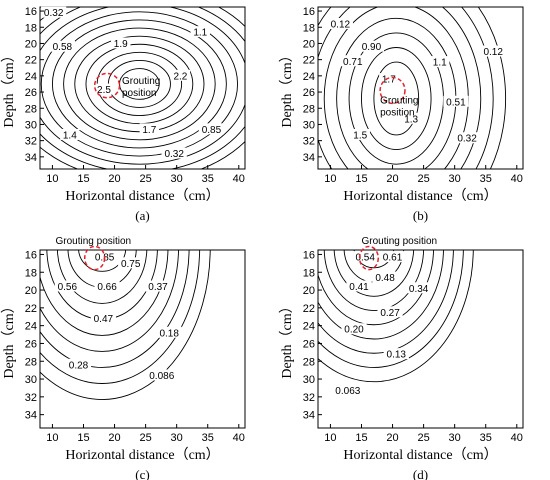  I want to click on contour-label: 1.4, so click(70, 135).